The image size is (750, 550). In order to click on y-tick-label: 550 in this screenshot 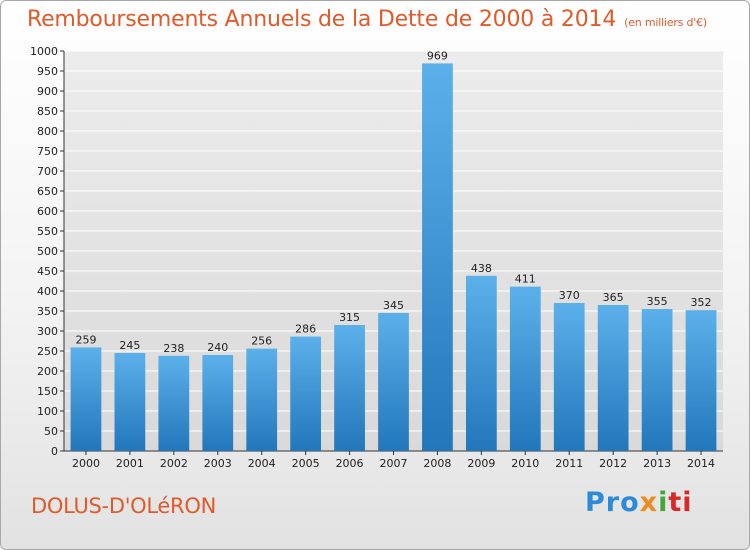, I will do `click(47, 231)`.